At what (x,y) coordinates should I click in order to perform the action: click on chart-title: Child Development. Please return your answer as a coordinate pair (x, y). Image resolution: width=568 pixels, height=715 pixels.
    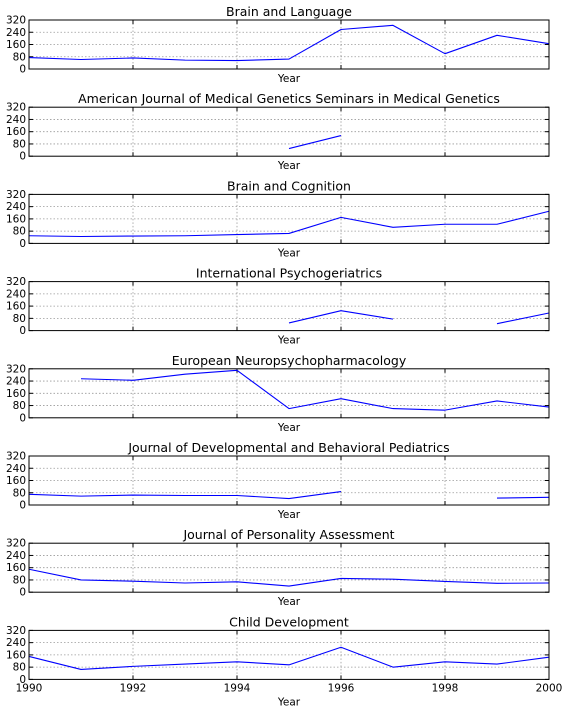
    Looking at the image, I should click on (289, 621).